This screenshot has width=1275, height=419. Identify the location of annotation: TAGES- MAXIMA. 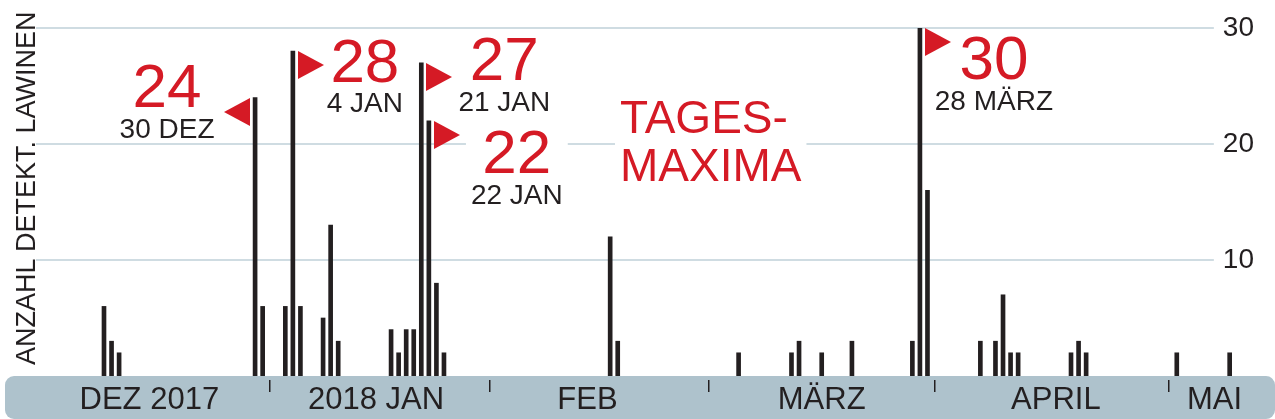
(711, 140).